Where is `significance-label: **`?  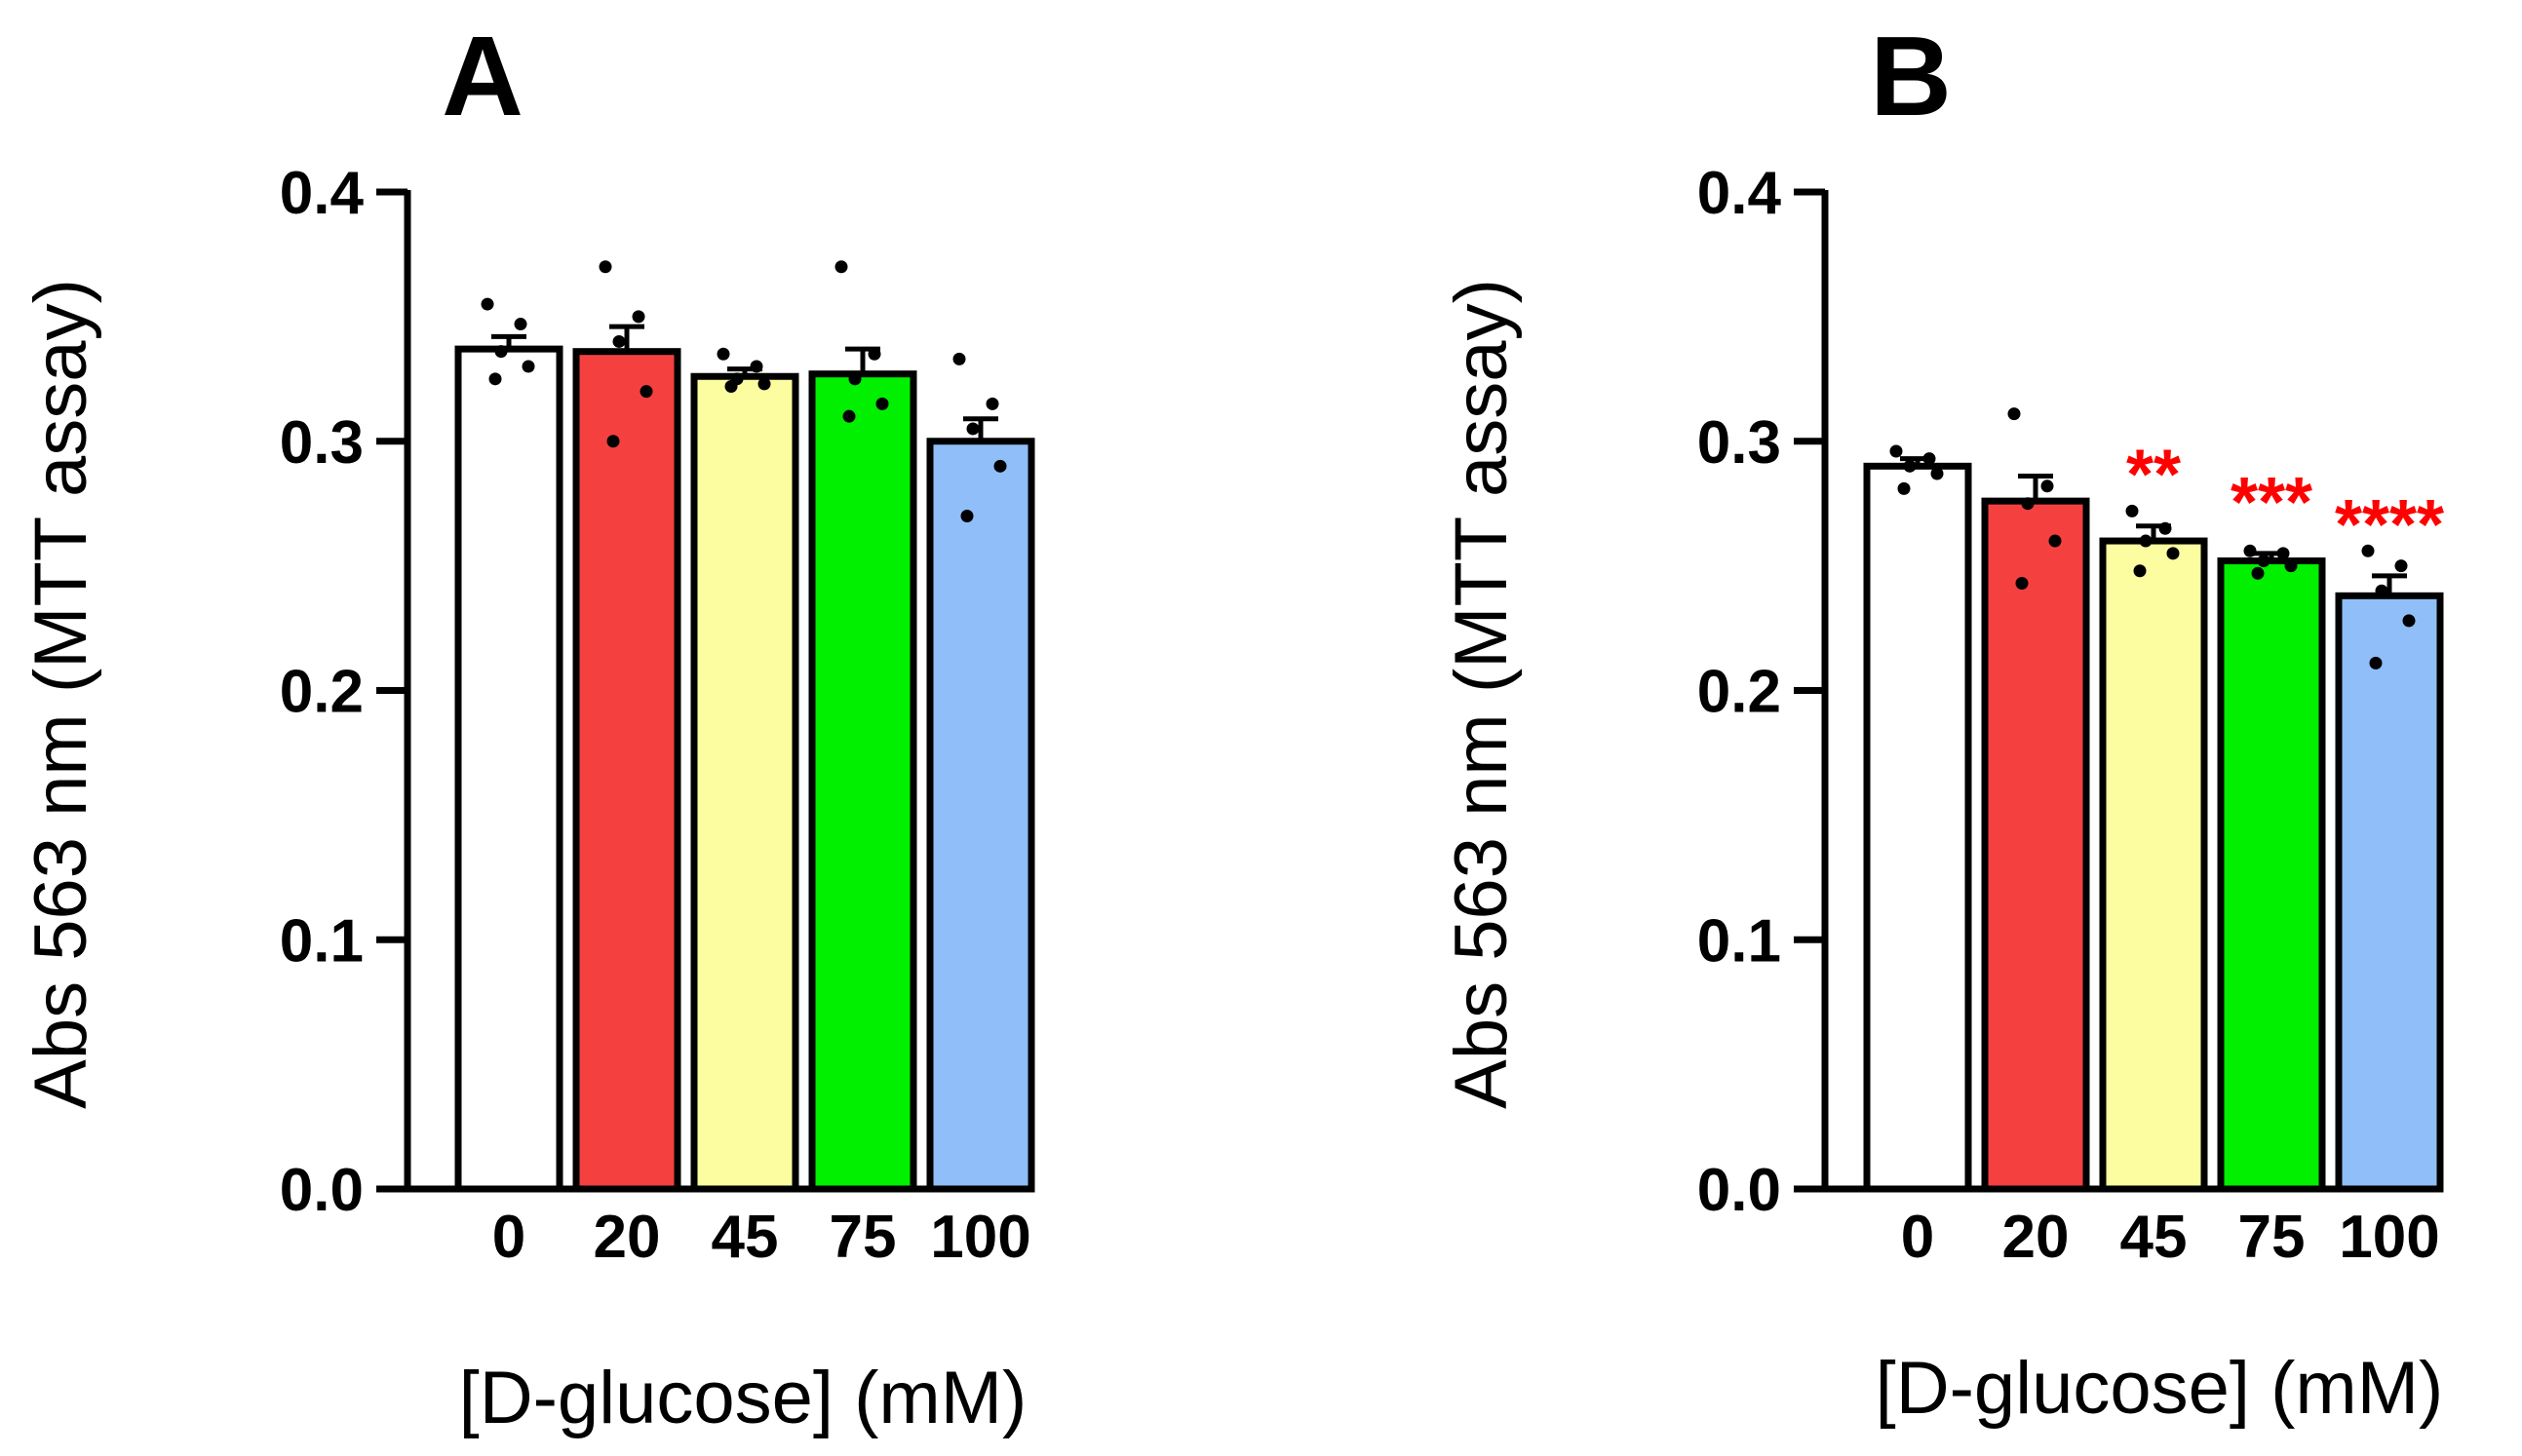
significance-label: ** is located at coordinates (2153, 476).